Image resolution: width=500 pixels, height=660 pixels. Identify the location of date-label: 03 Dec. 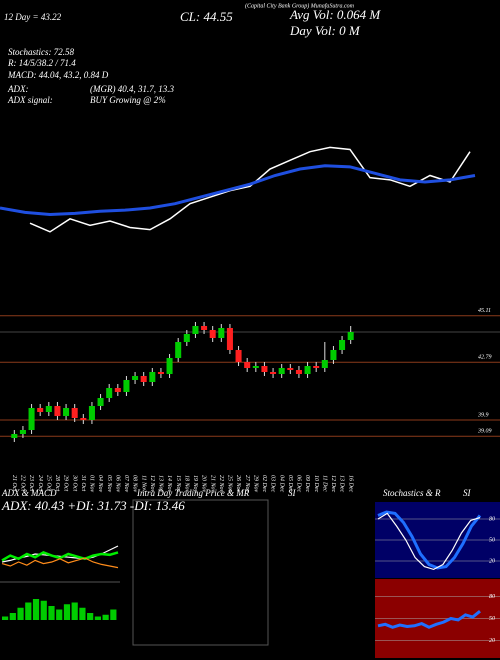
(273, 483).